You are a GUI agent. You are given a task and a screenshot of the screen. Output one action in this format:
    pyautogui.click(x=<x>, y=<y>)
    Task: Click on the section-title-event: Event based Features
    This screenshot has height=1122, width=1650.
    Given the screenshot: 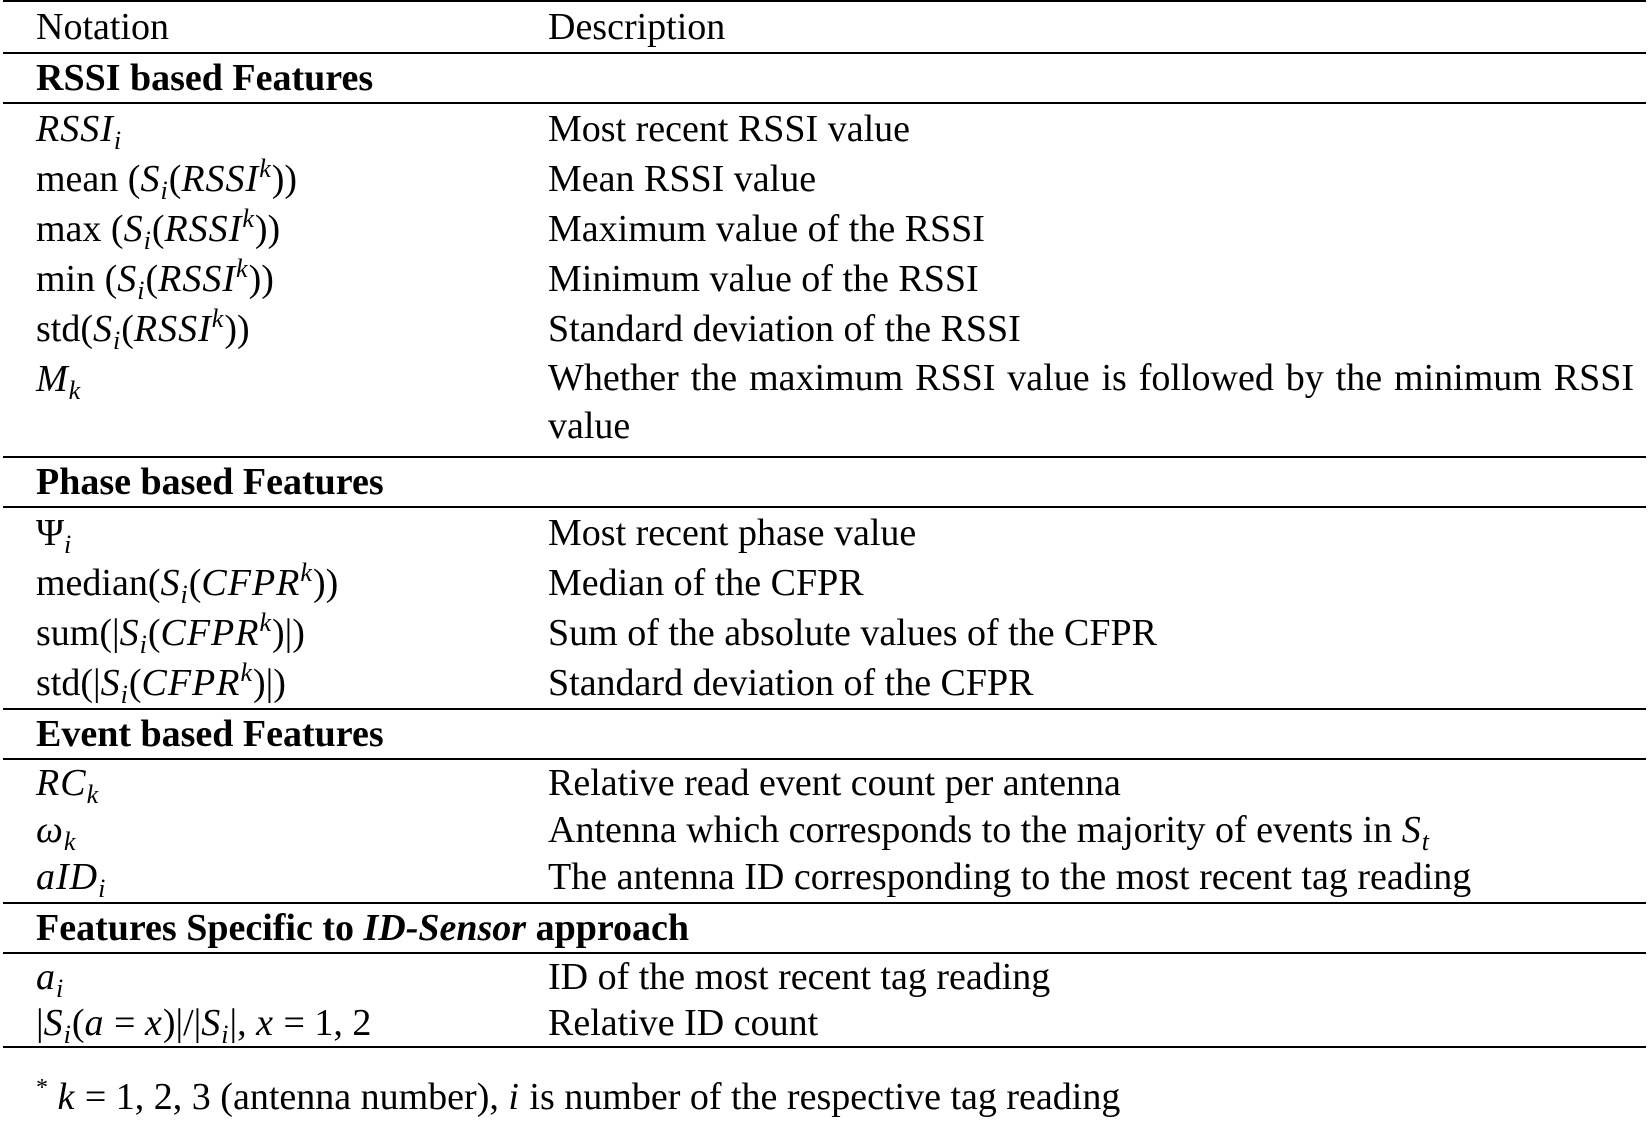 What is the action you would take?
    pyautogui.click(x=210, y=734)
    